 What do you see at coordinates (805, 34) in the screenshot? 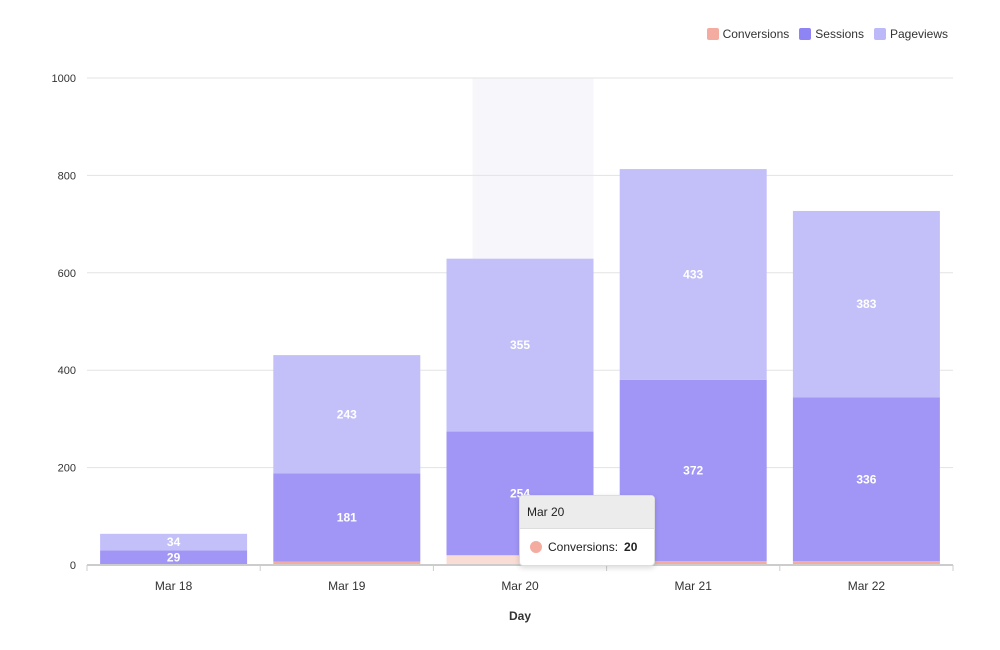
I see `sessions-swatch` at bounding box center [805, 34].